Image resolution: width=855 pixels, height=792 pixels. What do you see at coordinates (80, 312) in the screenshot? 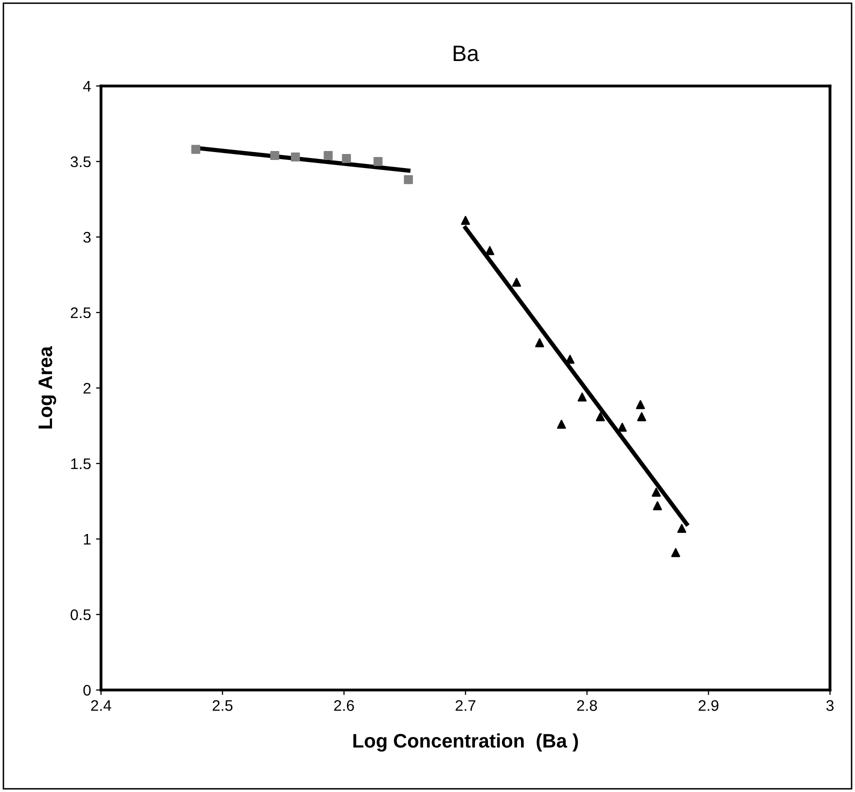
I see `y-tick-label: 2.5` at bounding box center [80, 312].